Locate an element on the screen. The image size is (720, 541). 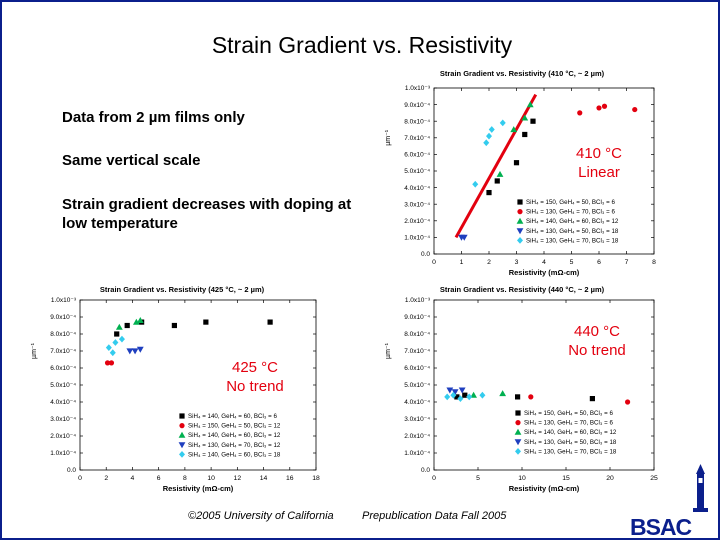
linear-fit-line is located at coordinates (496, 166).